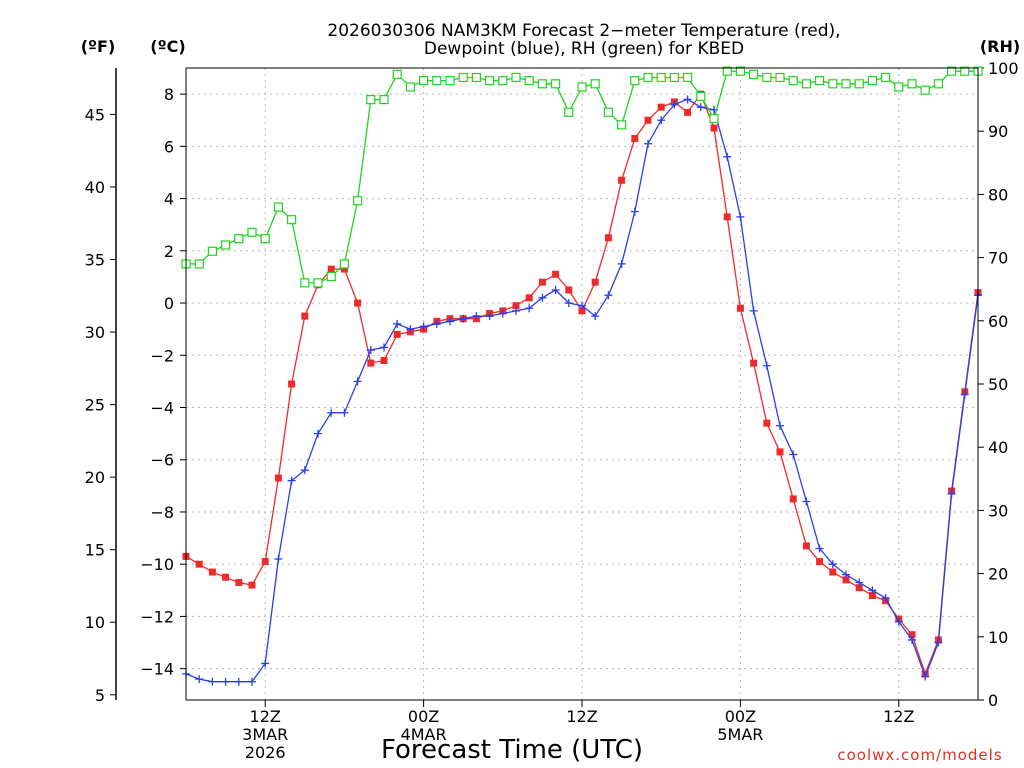 Image resolution: width=1024 pixels, height=768 pixels. What do you see at coordinates (157, 616) in the screenshot?
I see `celsius-tick-label: −12` at bounding box center [157, 616].